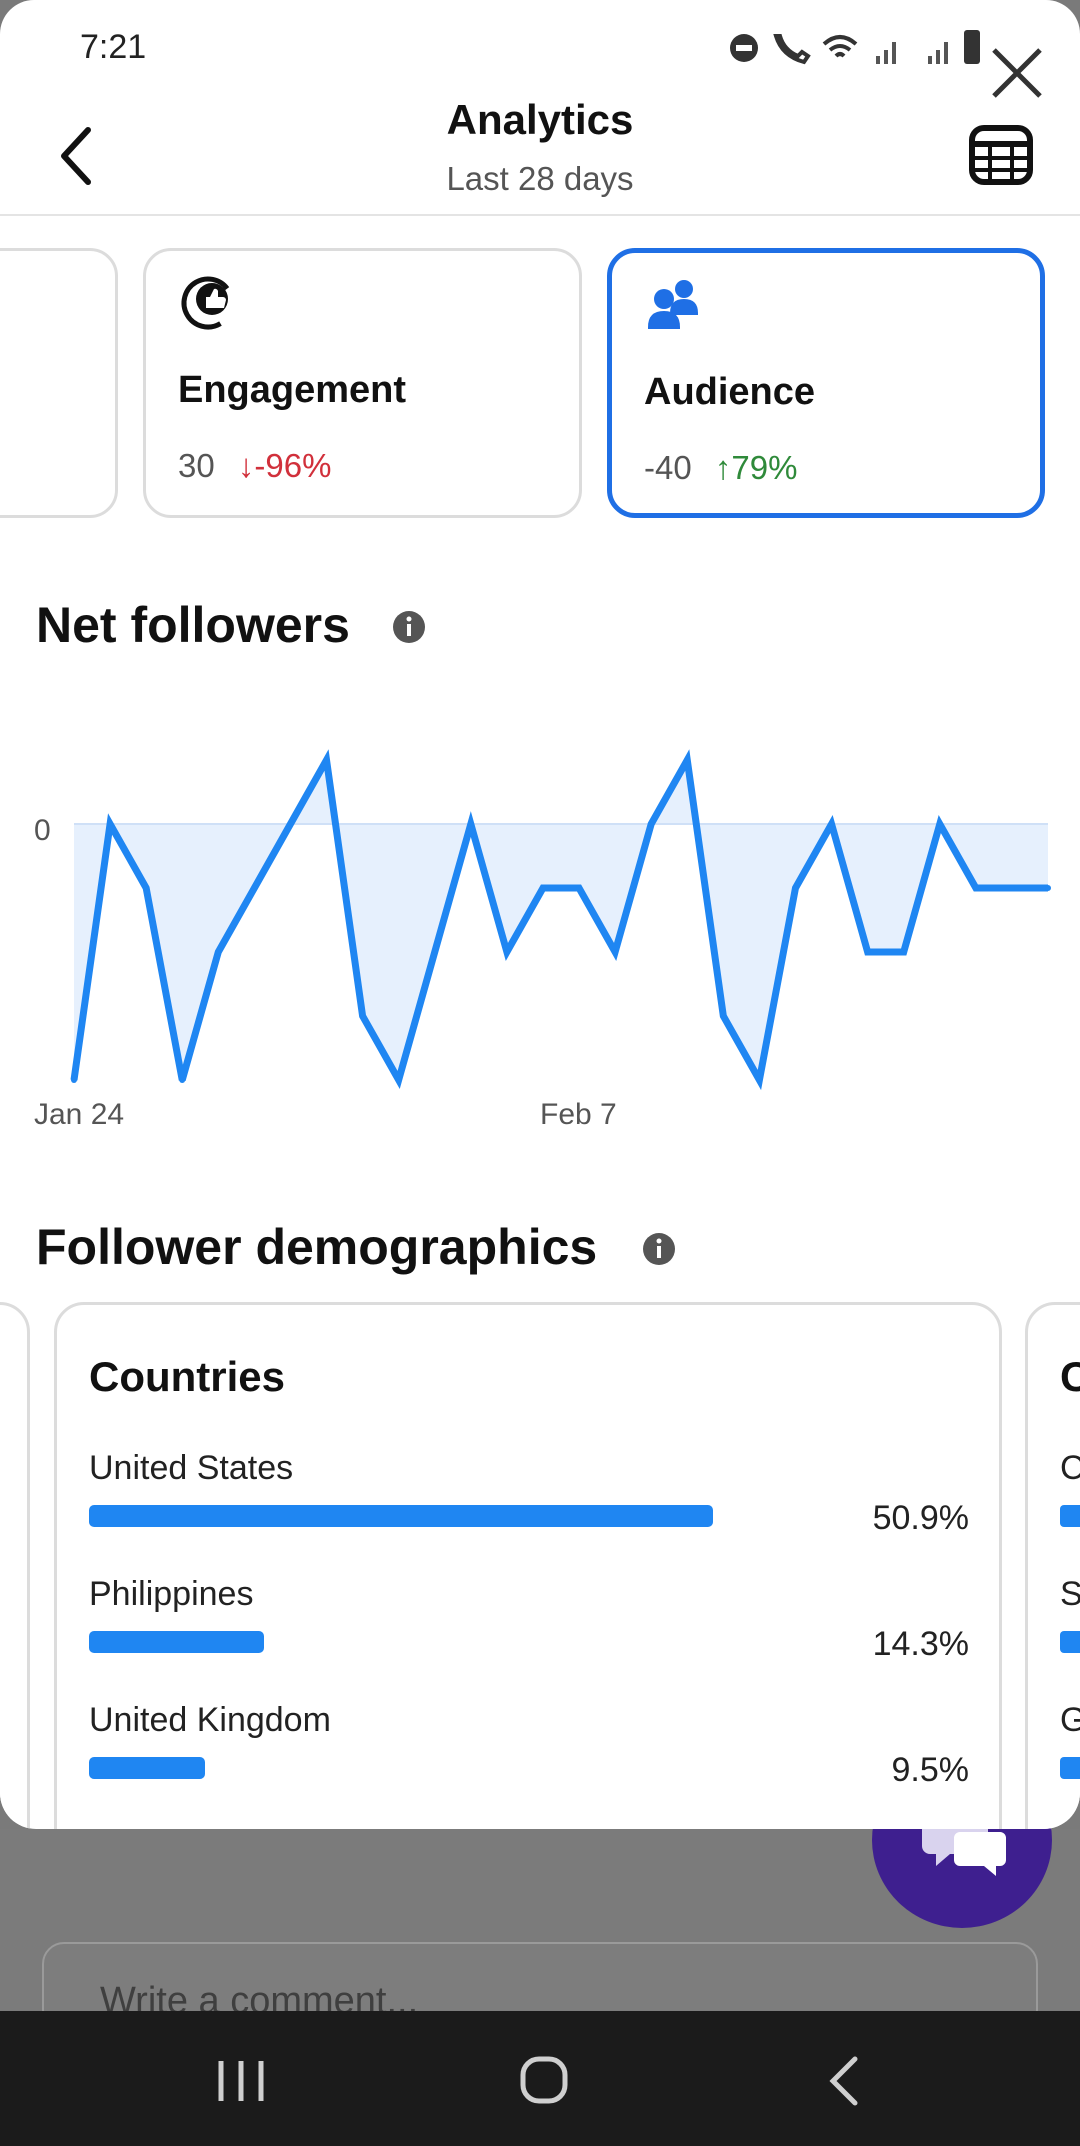 The width and height of the screenshot is (1080, 2146). I want to click on metric-card-engagement: Engagement 30 ↓-96%, so click(362, 383).